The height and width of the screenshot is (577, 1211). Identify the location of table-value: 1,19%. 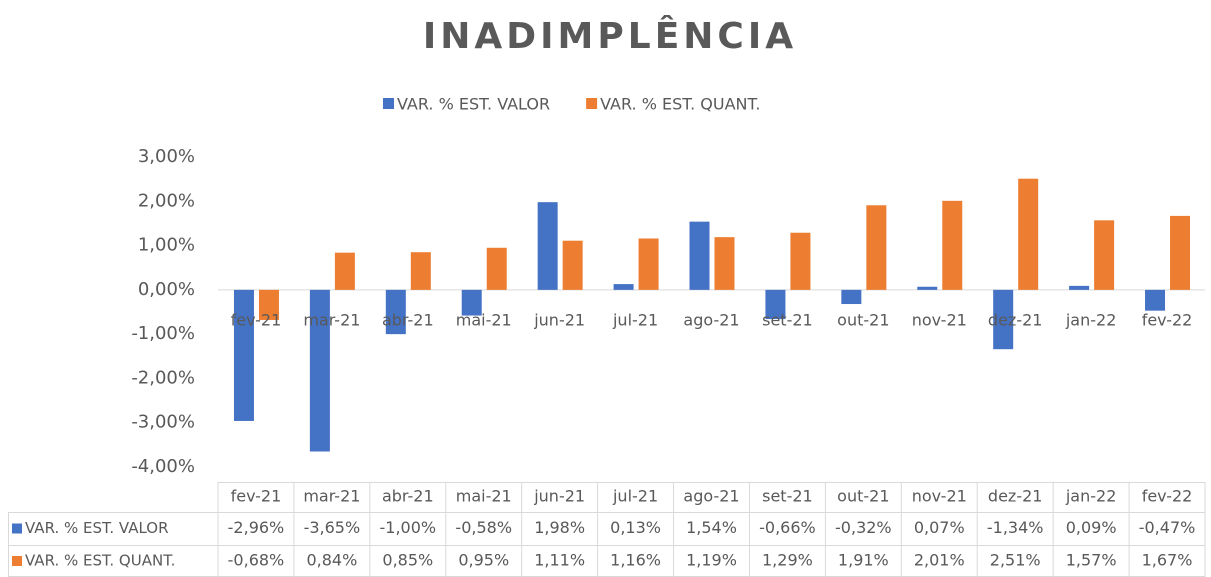
(711, 560).